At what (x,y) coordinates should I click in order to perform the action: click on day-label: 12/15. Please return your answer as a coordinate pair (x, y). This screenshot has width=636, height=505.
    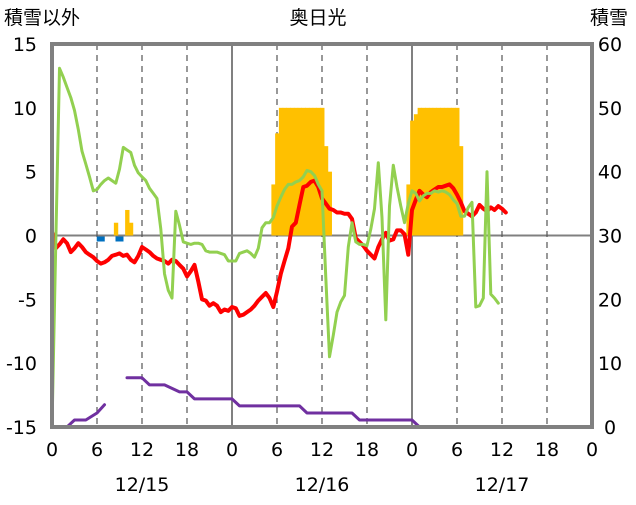
    Looking at the image, I should click on (142, 485).